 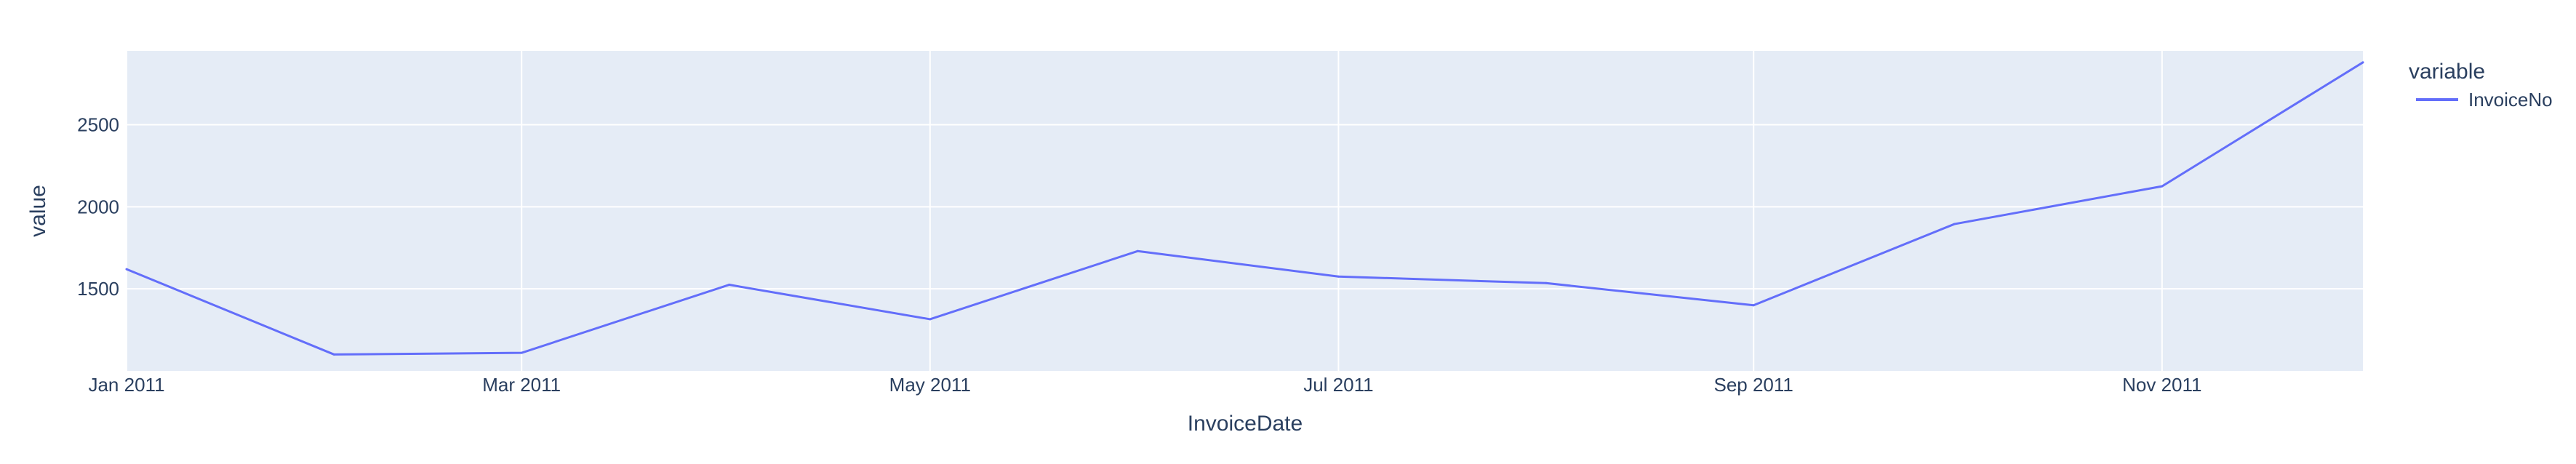 What do you see at coordinates (2161, 385) in the screenshot?
I see `x-tick-label: Nov 2011` at bounding box center [2161, 385].